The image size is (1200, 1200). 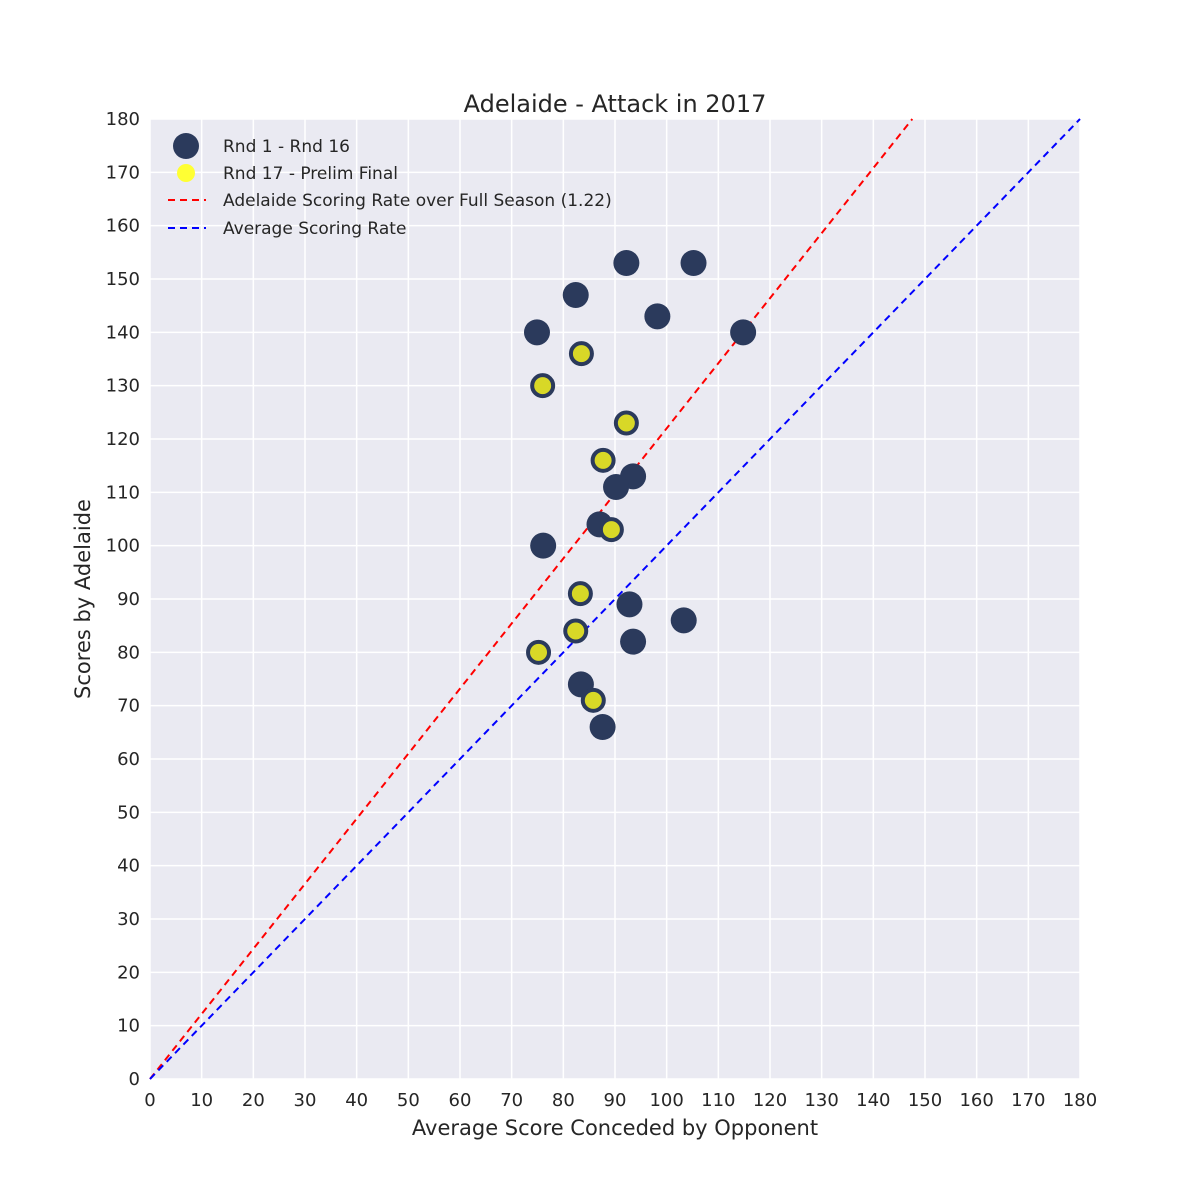 I want to click on y-tick-label: 30, so click(x=128, y=919).